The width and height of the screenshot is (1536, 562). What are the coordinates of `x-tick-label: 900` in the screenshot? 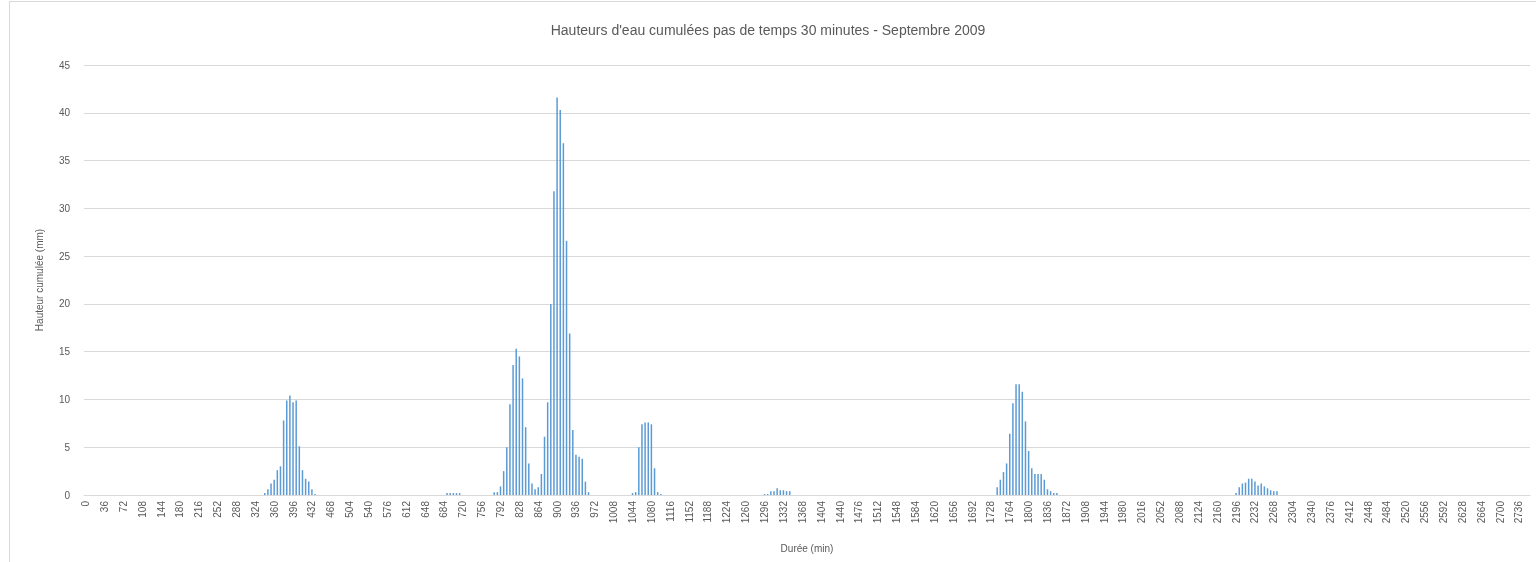 It's located at (557, 509).